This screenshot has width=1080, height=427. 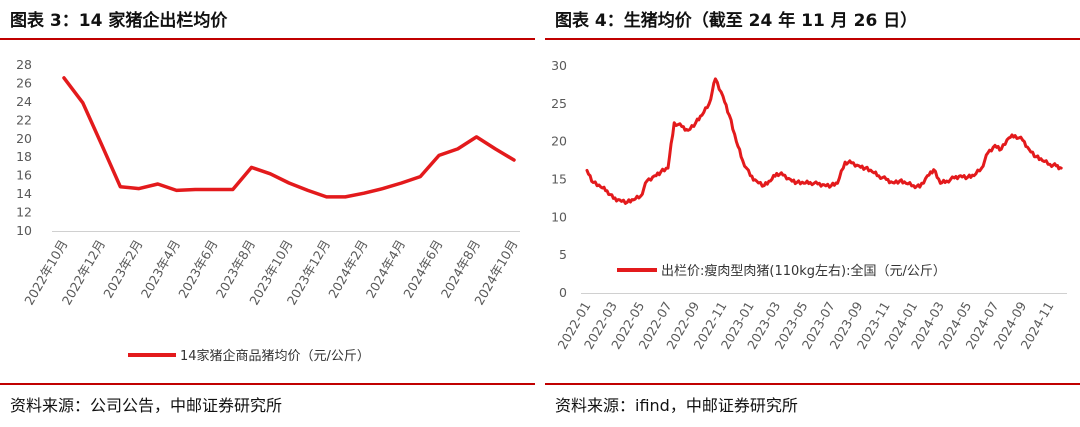 I want to click on left-source-note: 资料来源：公司公告，中邮证券研究所, so click(x=146, y=405).